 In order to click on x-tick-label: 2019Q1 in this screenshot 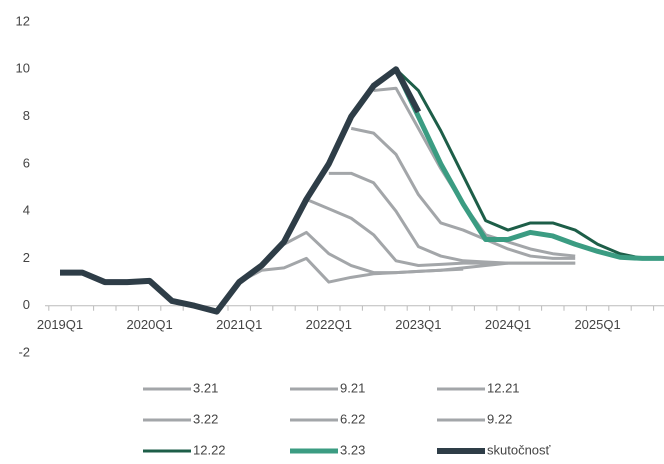, I will do `click(60, 324)`.